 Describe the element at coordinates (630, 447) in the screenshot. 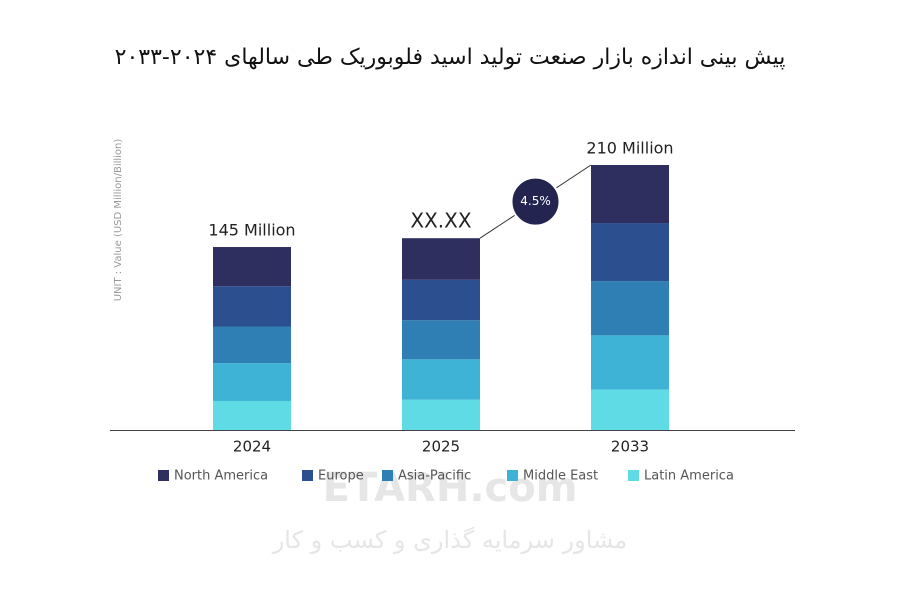

I see `x-tick-label: 2033` at that location.